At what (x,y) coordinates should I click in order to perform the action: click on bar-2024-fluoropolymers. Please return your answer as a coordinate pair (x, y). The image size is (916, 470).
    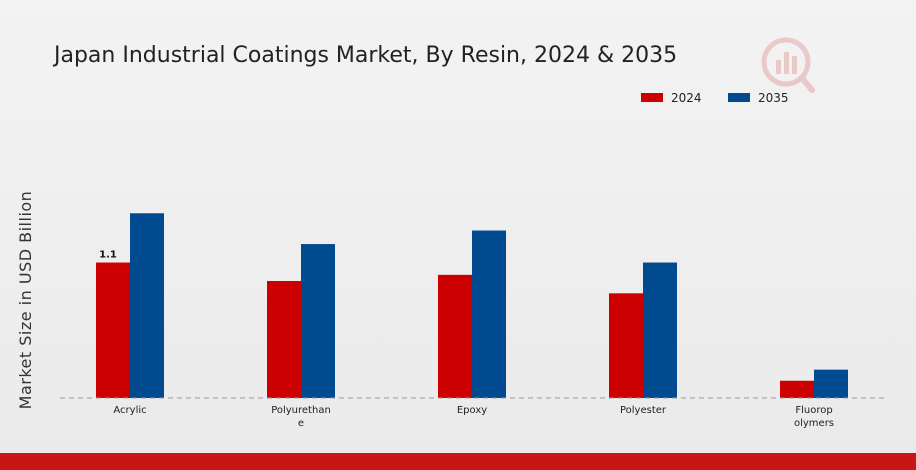
    Looking at the image, I should click on (797, 389).